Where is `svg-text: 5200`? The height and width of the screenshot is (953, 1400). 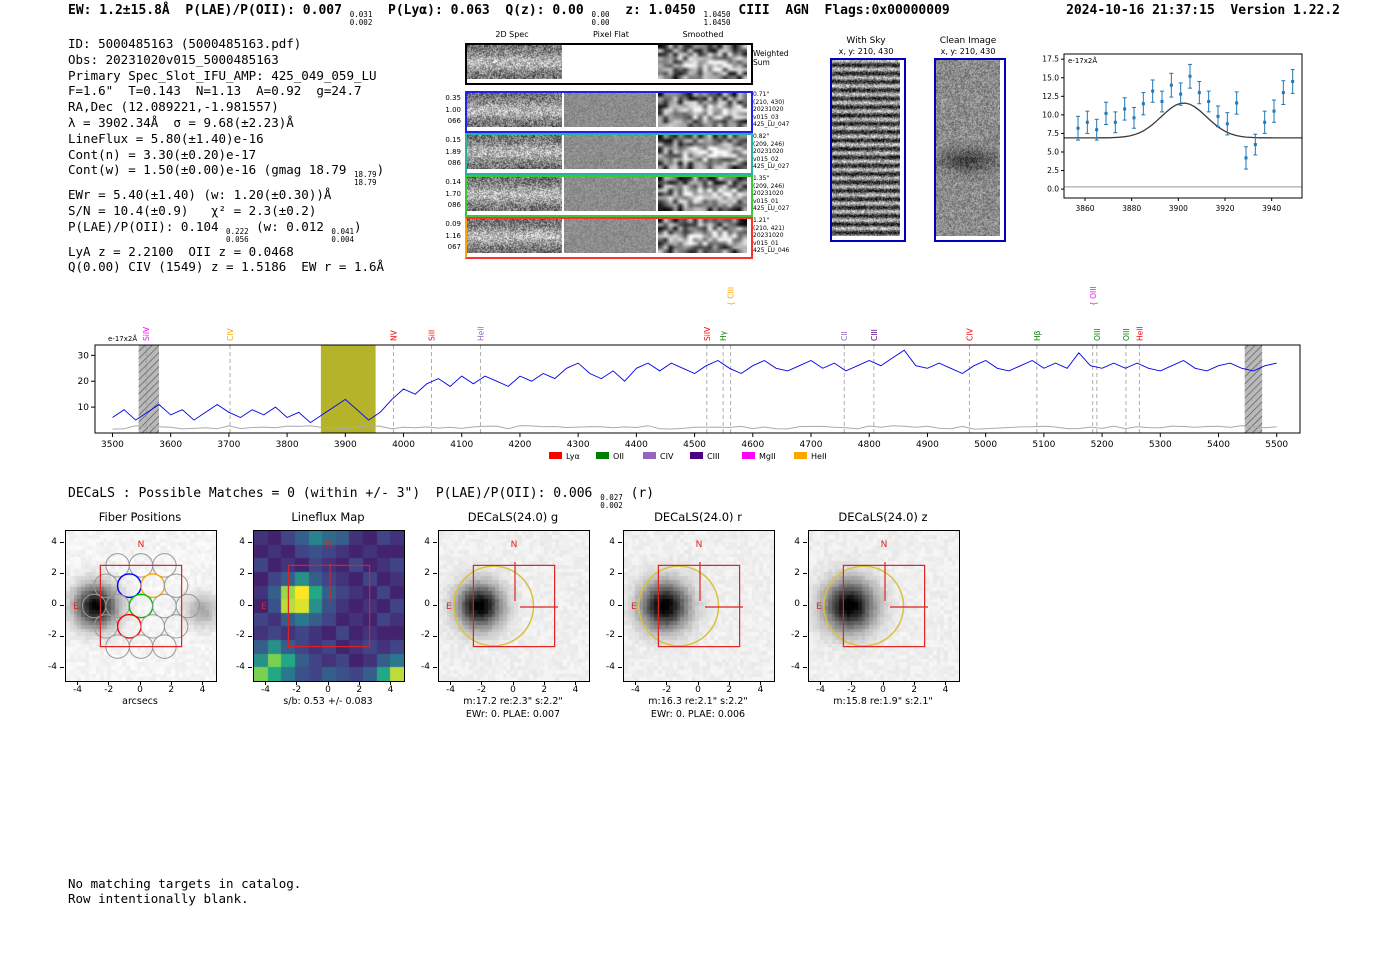 svg-text: 5200 is located at coordinates (1102, 445).